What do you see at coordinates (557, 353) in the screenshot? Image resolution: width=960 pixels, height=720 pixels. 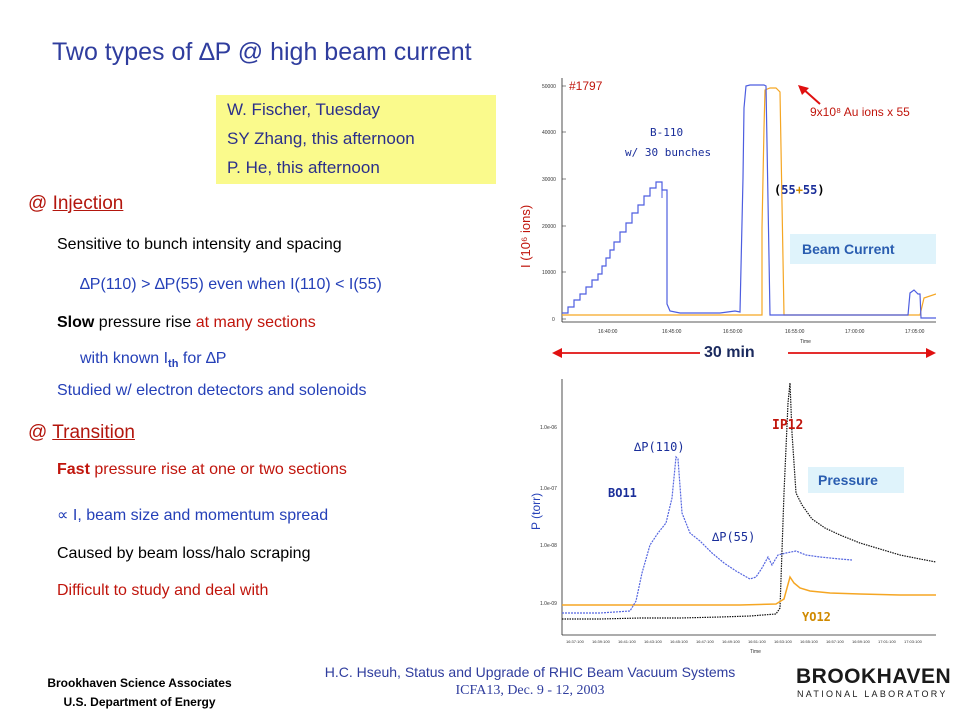 I see `arrow-left-icon` at bounding box center [557, 353].